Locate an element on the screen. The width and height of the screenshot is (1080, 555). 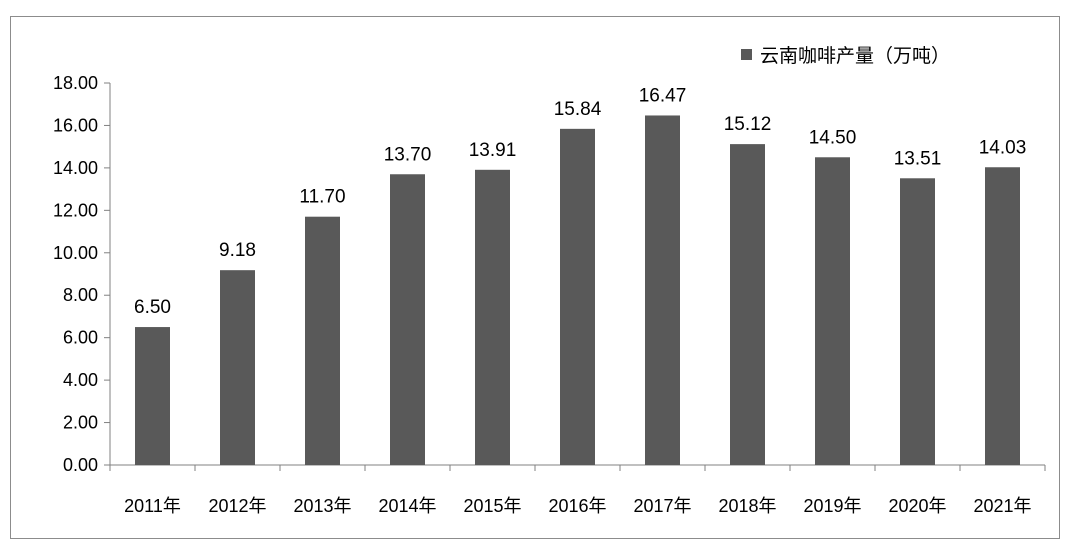
y-tick-label: 4.00 is located at coordinates (80, 380).